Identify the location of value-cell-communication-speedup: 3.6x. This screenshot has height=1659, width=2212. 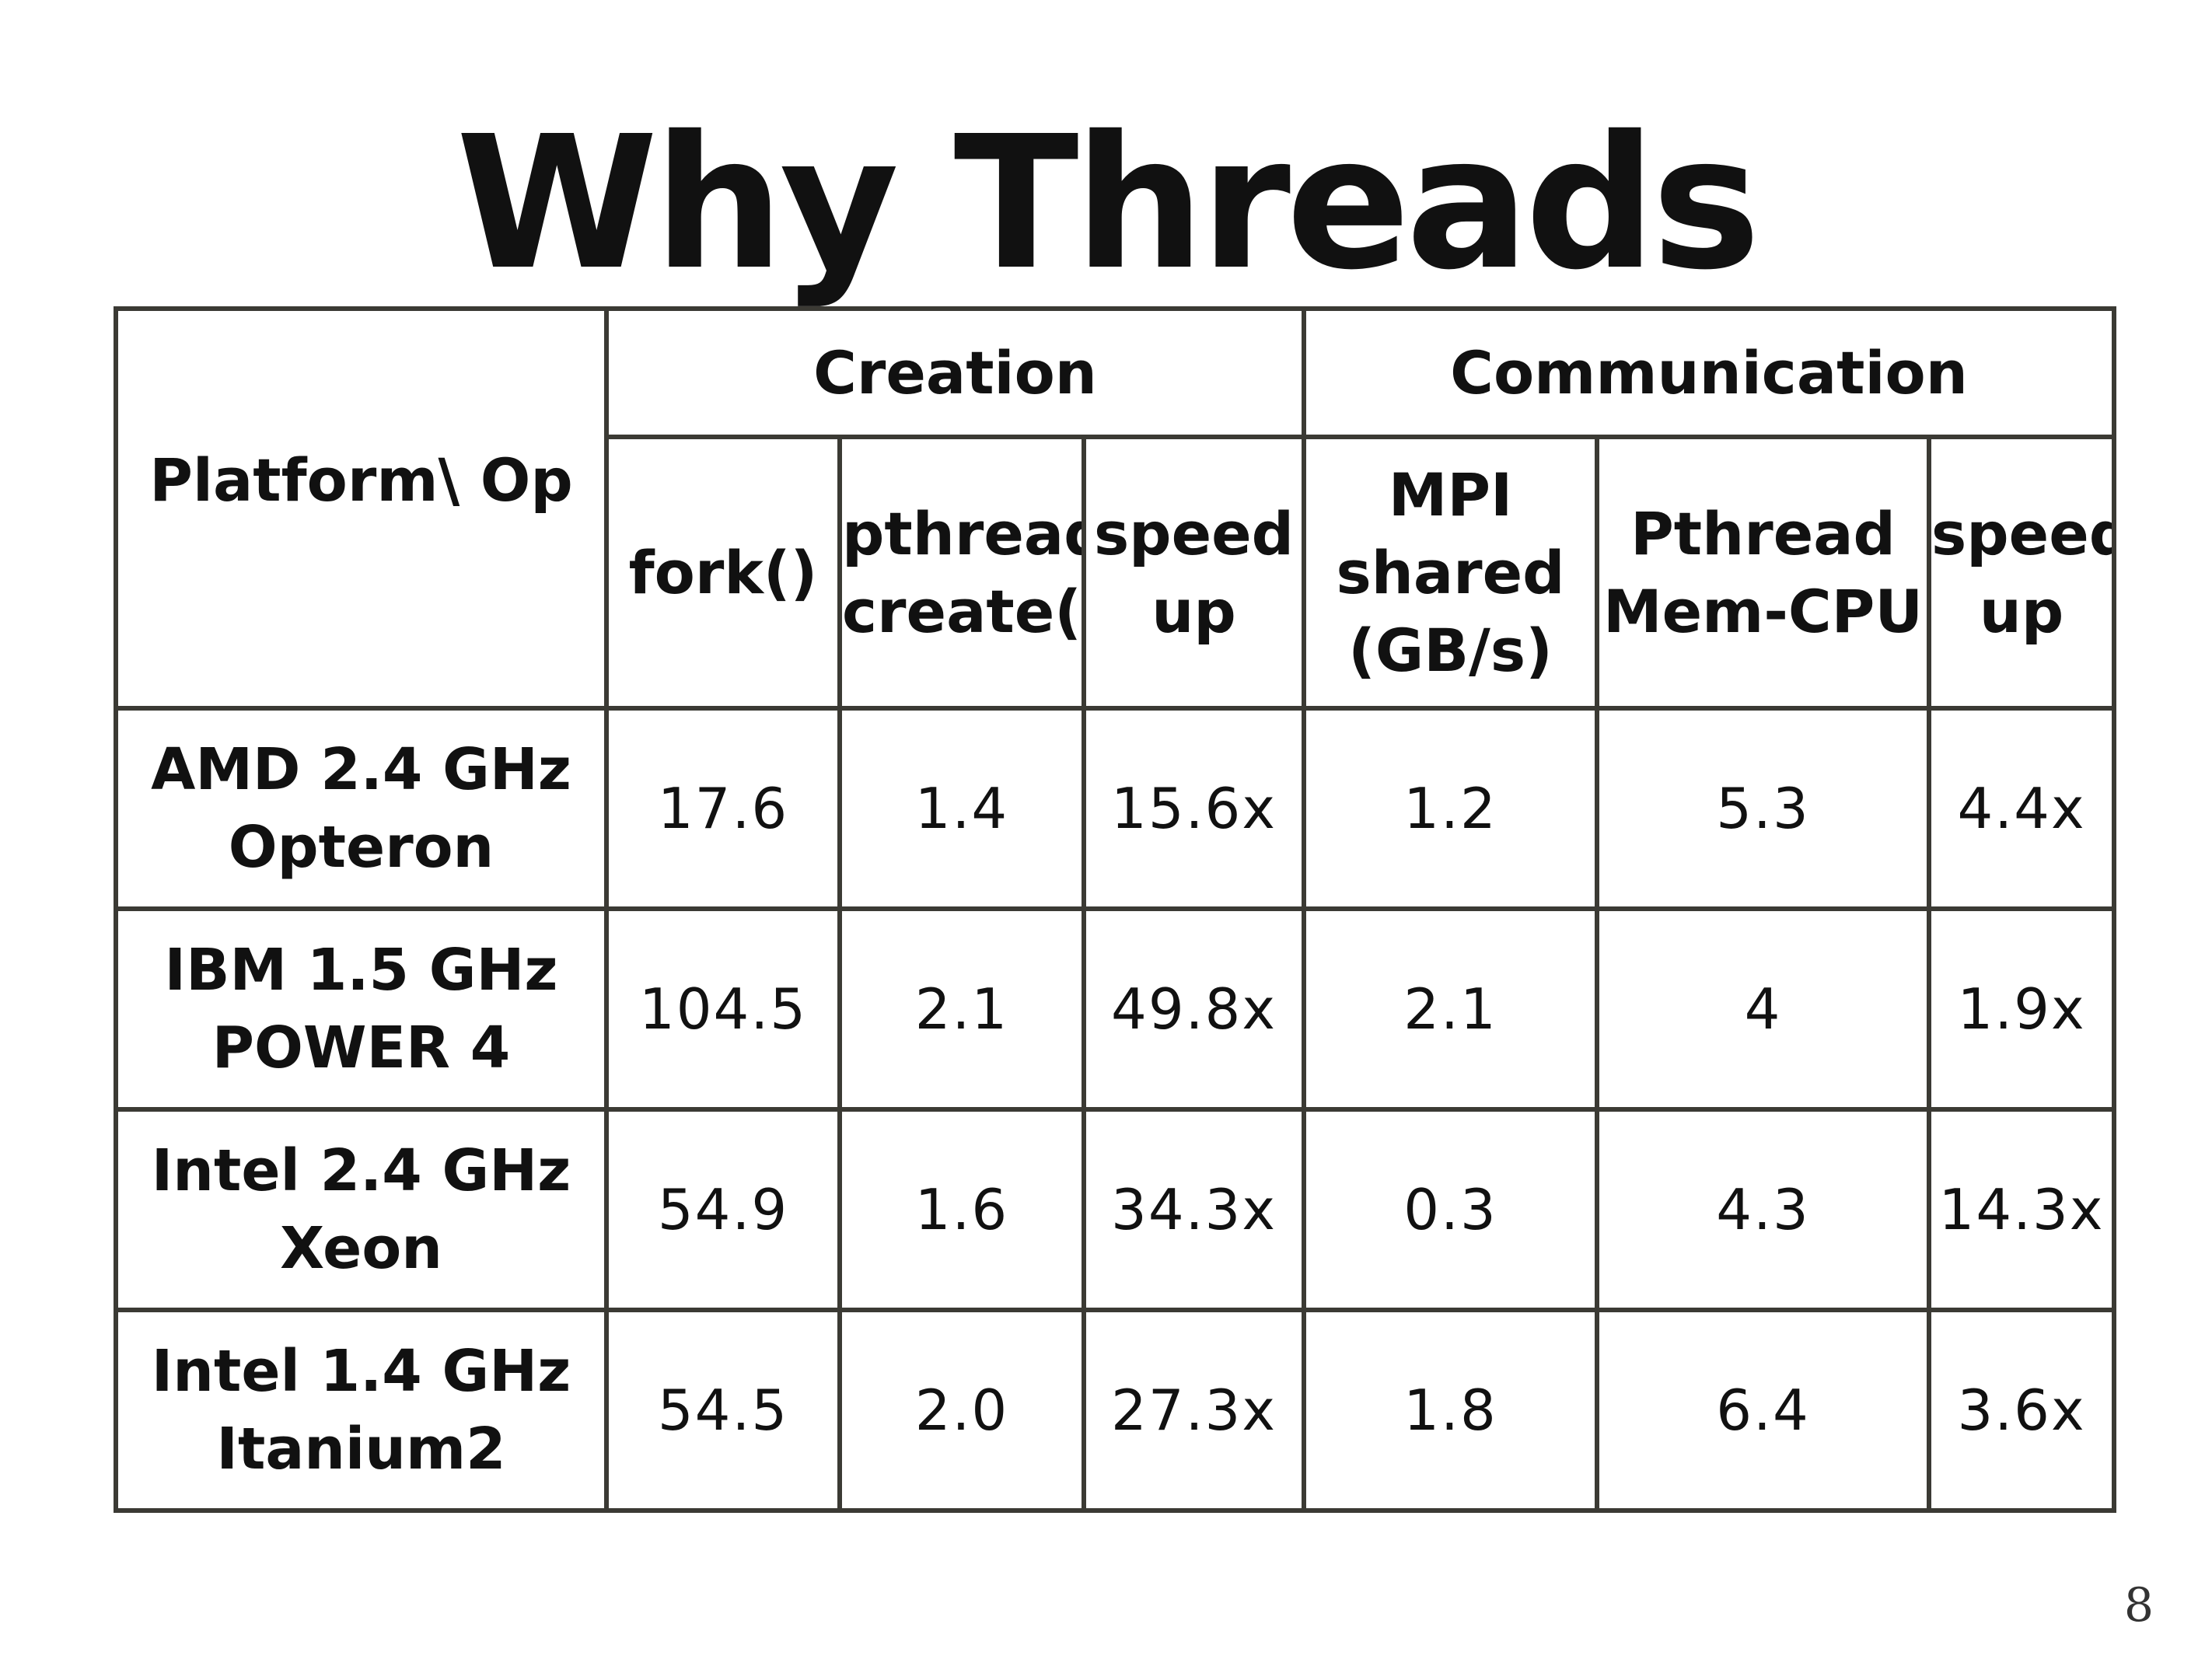
(2022, 1410).